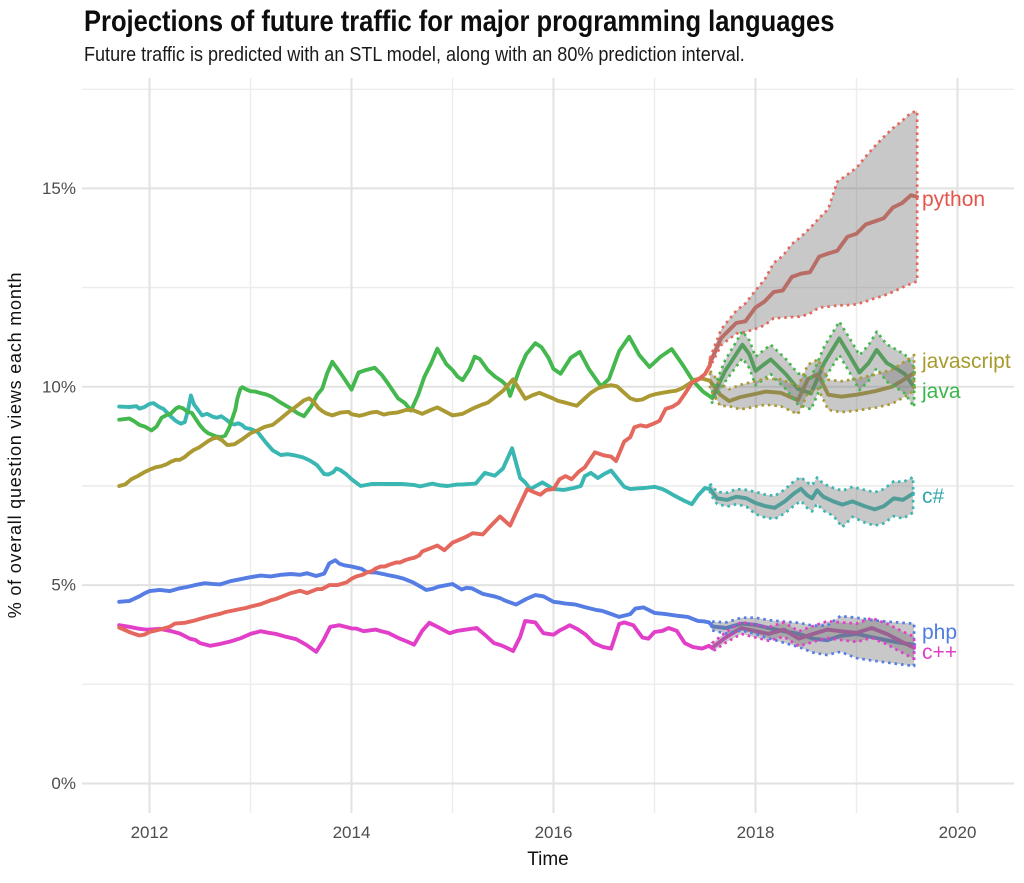  What do you see at coordinates (150, 832) in the screenshot?
I see `svg-text: 2012` at bounding box center [150, 832].